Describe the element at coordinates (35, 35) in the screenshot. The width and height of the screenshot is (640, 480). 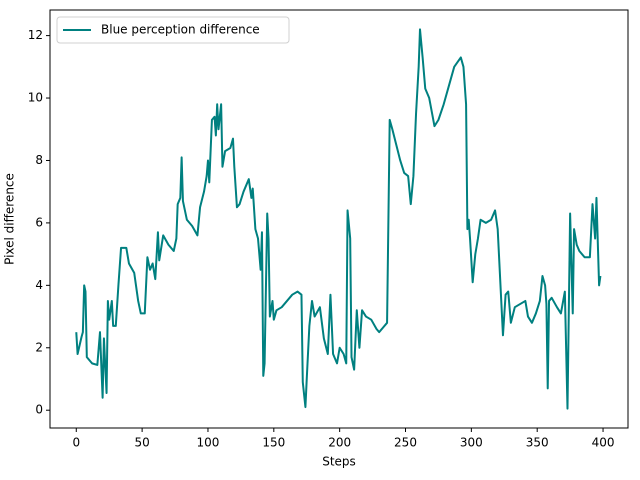
I see `y-tick-label: 12` at that location.